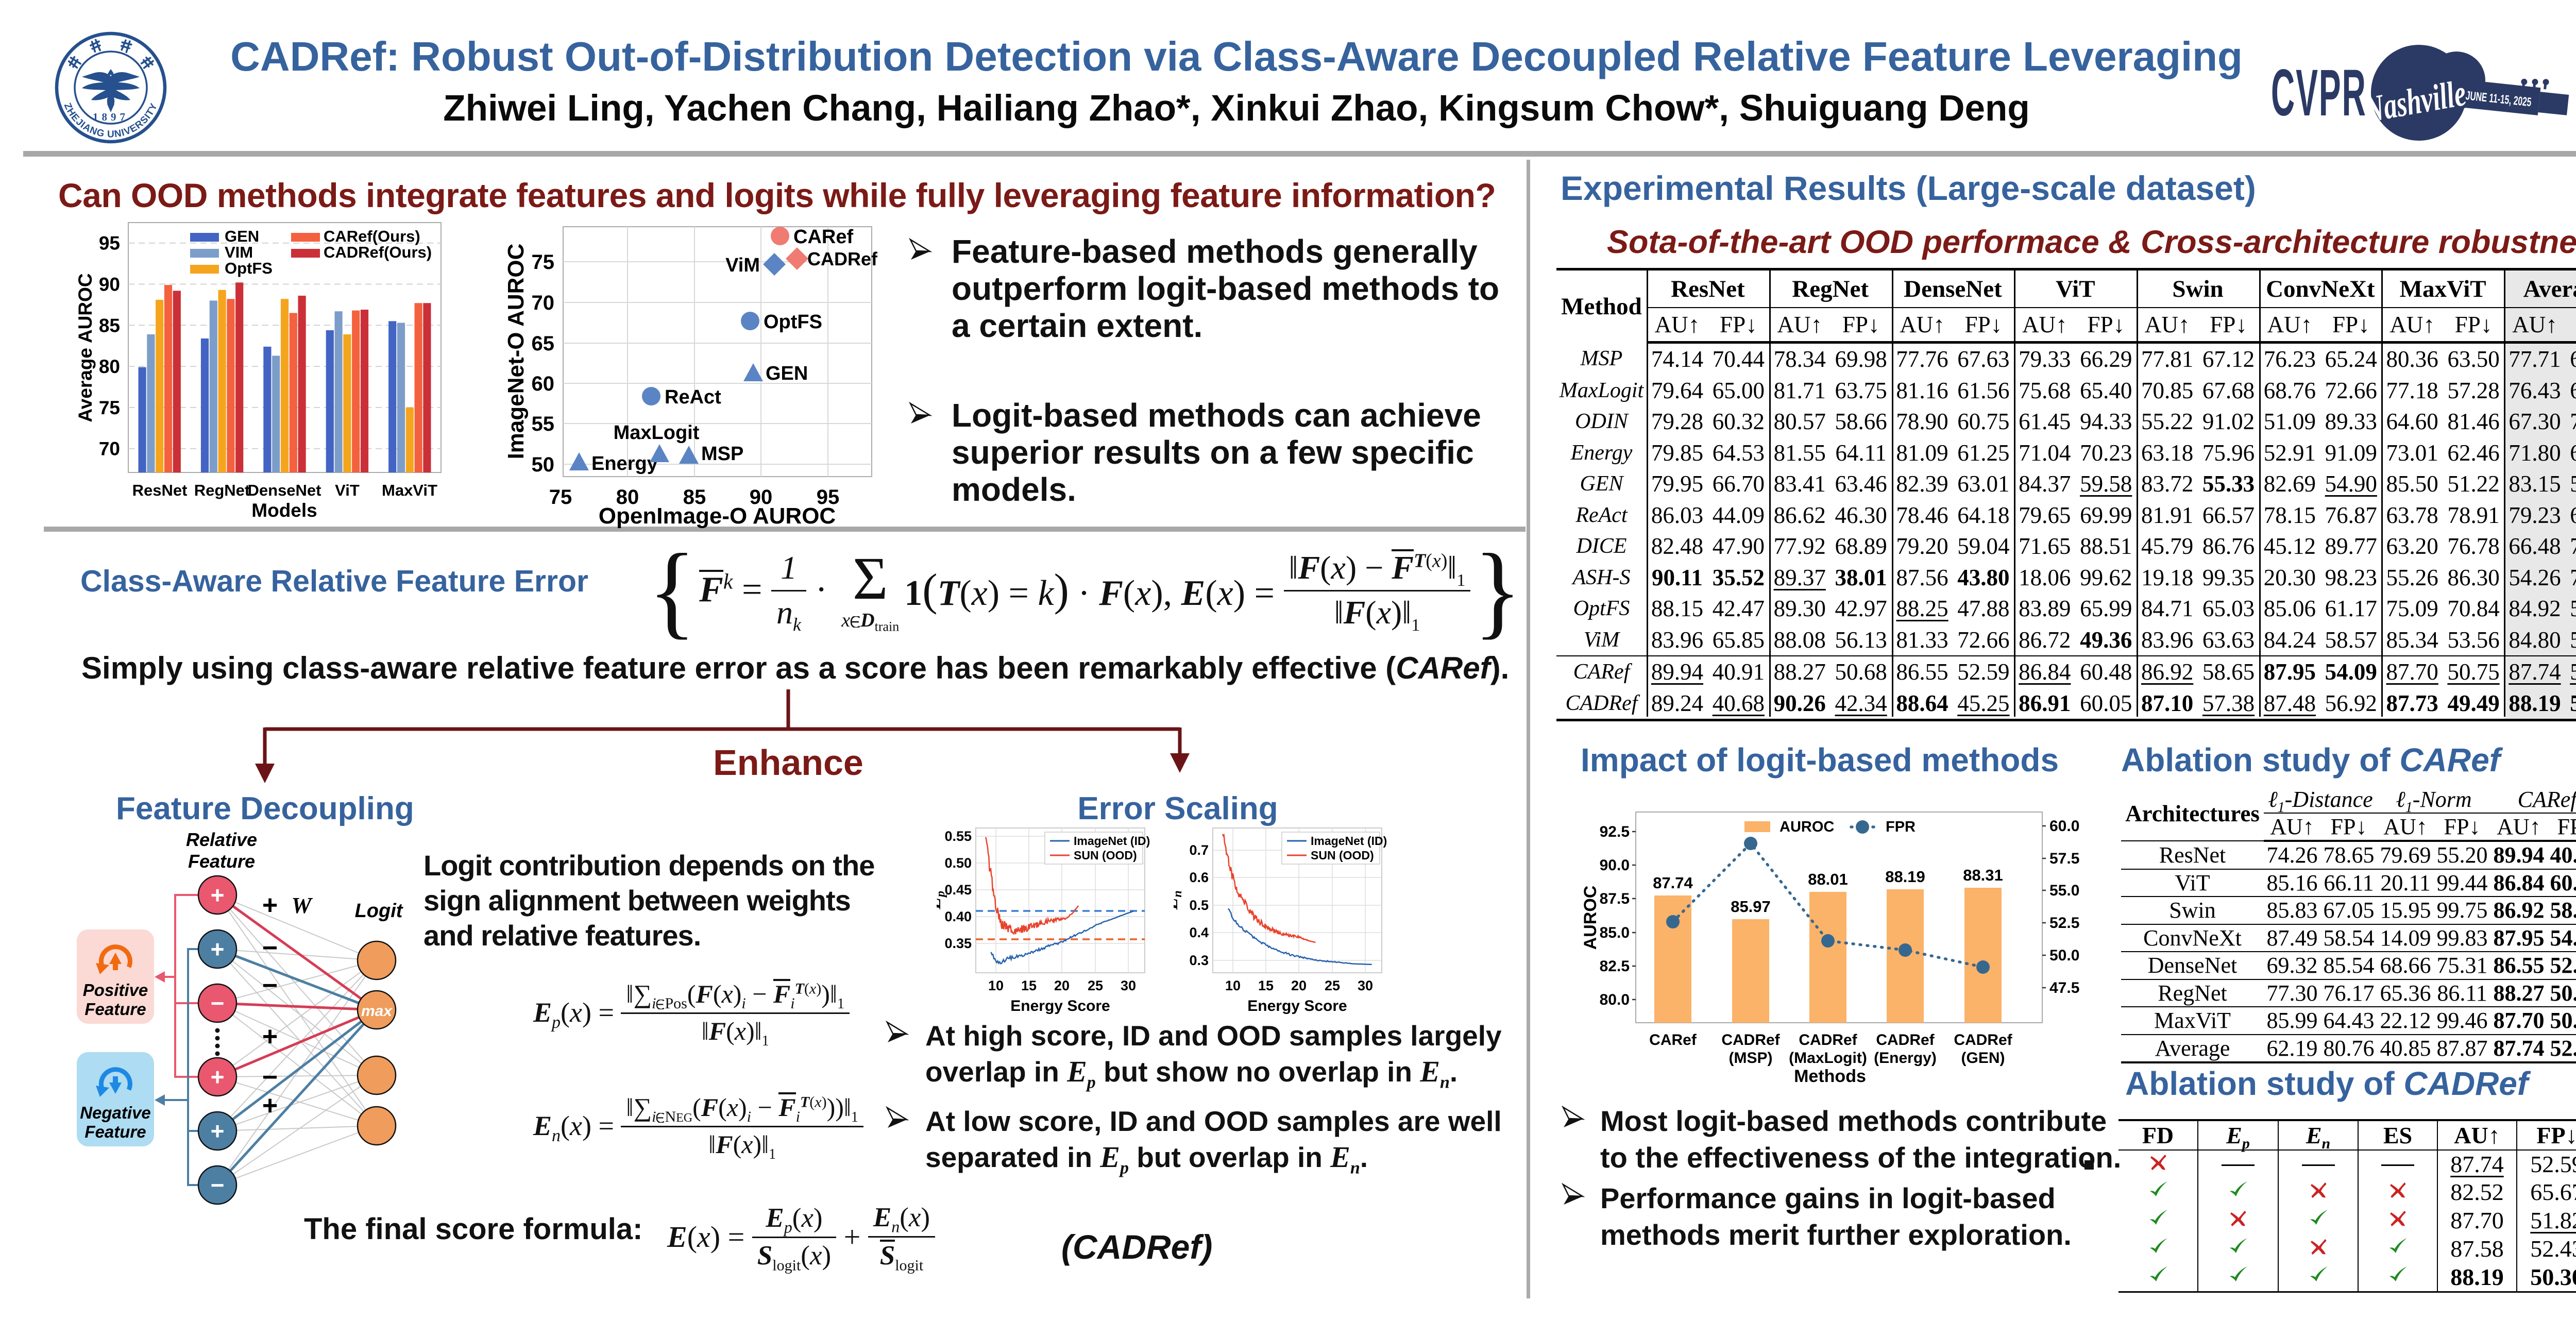 The height and width of the screenshot is (1319, 2576). Describe the element at coordinates (958, 916) in the screenshot. I see `svg-text: 0.40` at that location.